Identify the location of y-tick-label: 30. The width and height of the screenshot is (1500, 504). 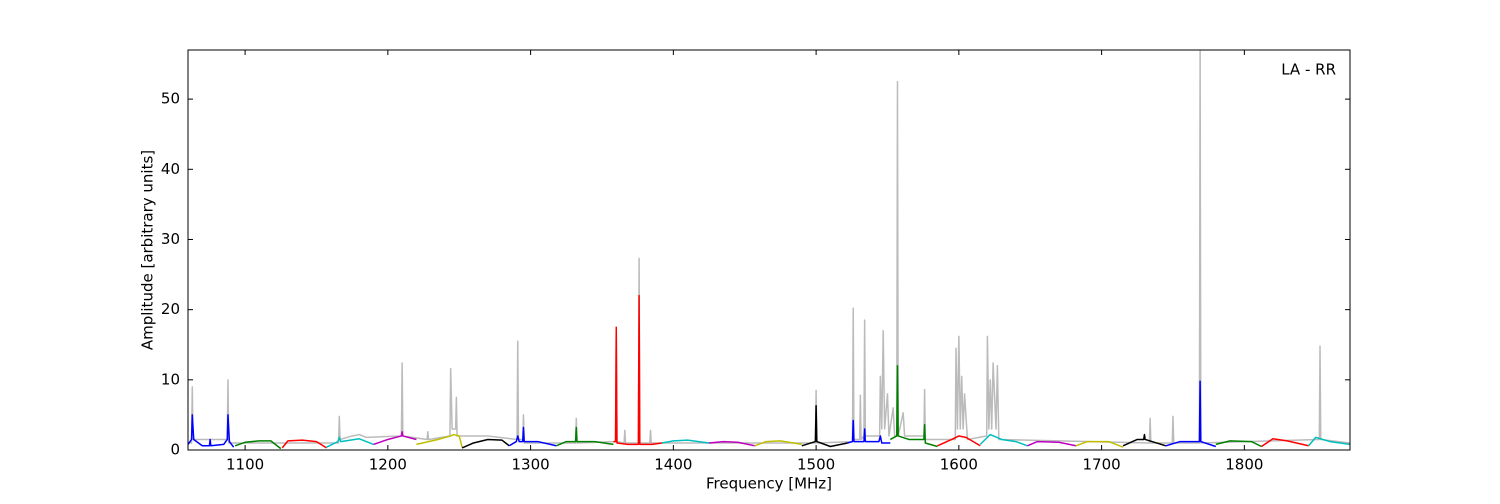
(170, 239).